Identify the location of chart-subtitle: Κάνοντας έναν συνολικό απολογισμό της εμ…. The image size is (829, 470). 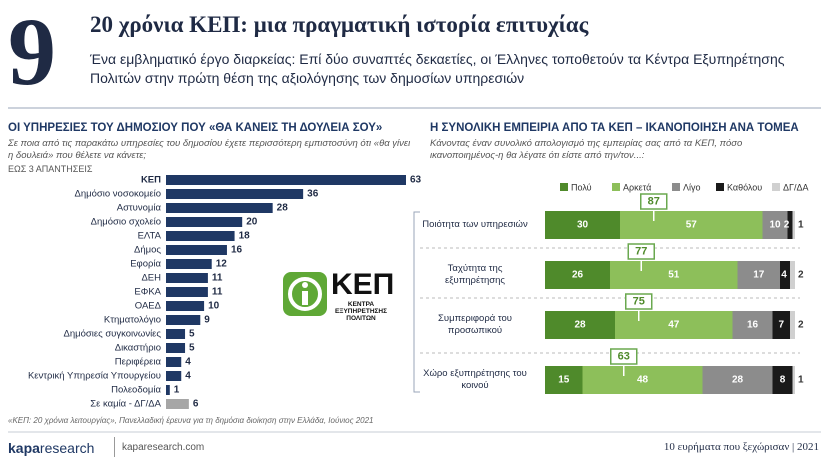
(586, 149).